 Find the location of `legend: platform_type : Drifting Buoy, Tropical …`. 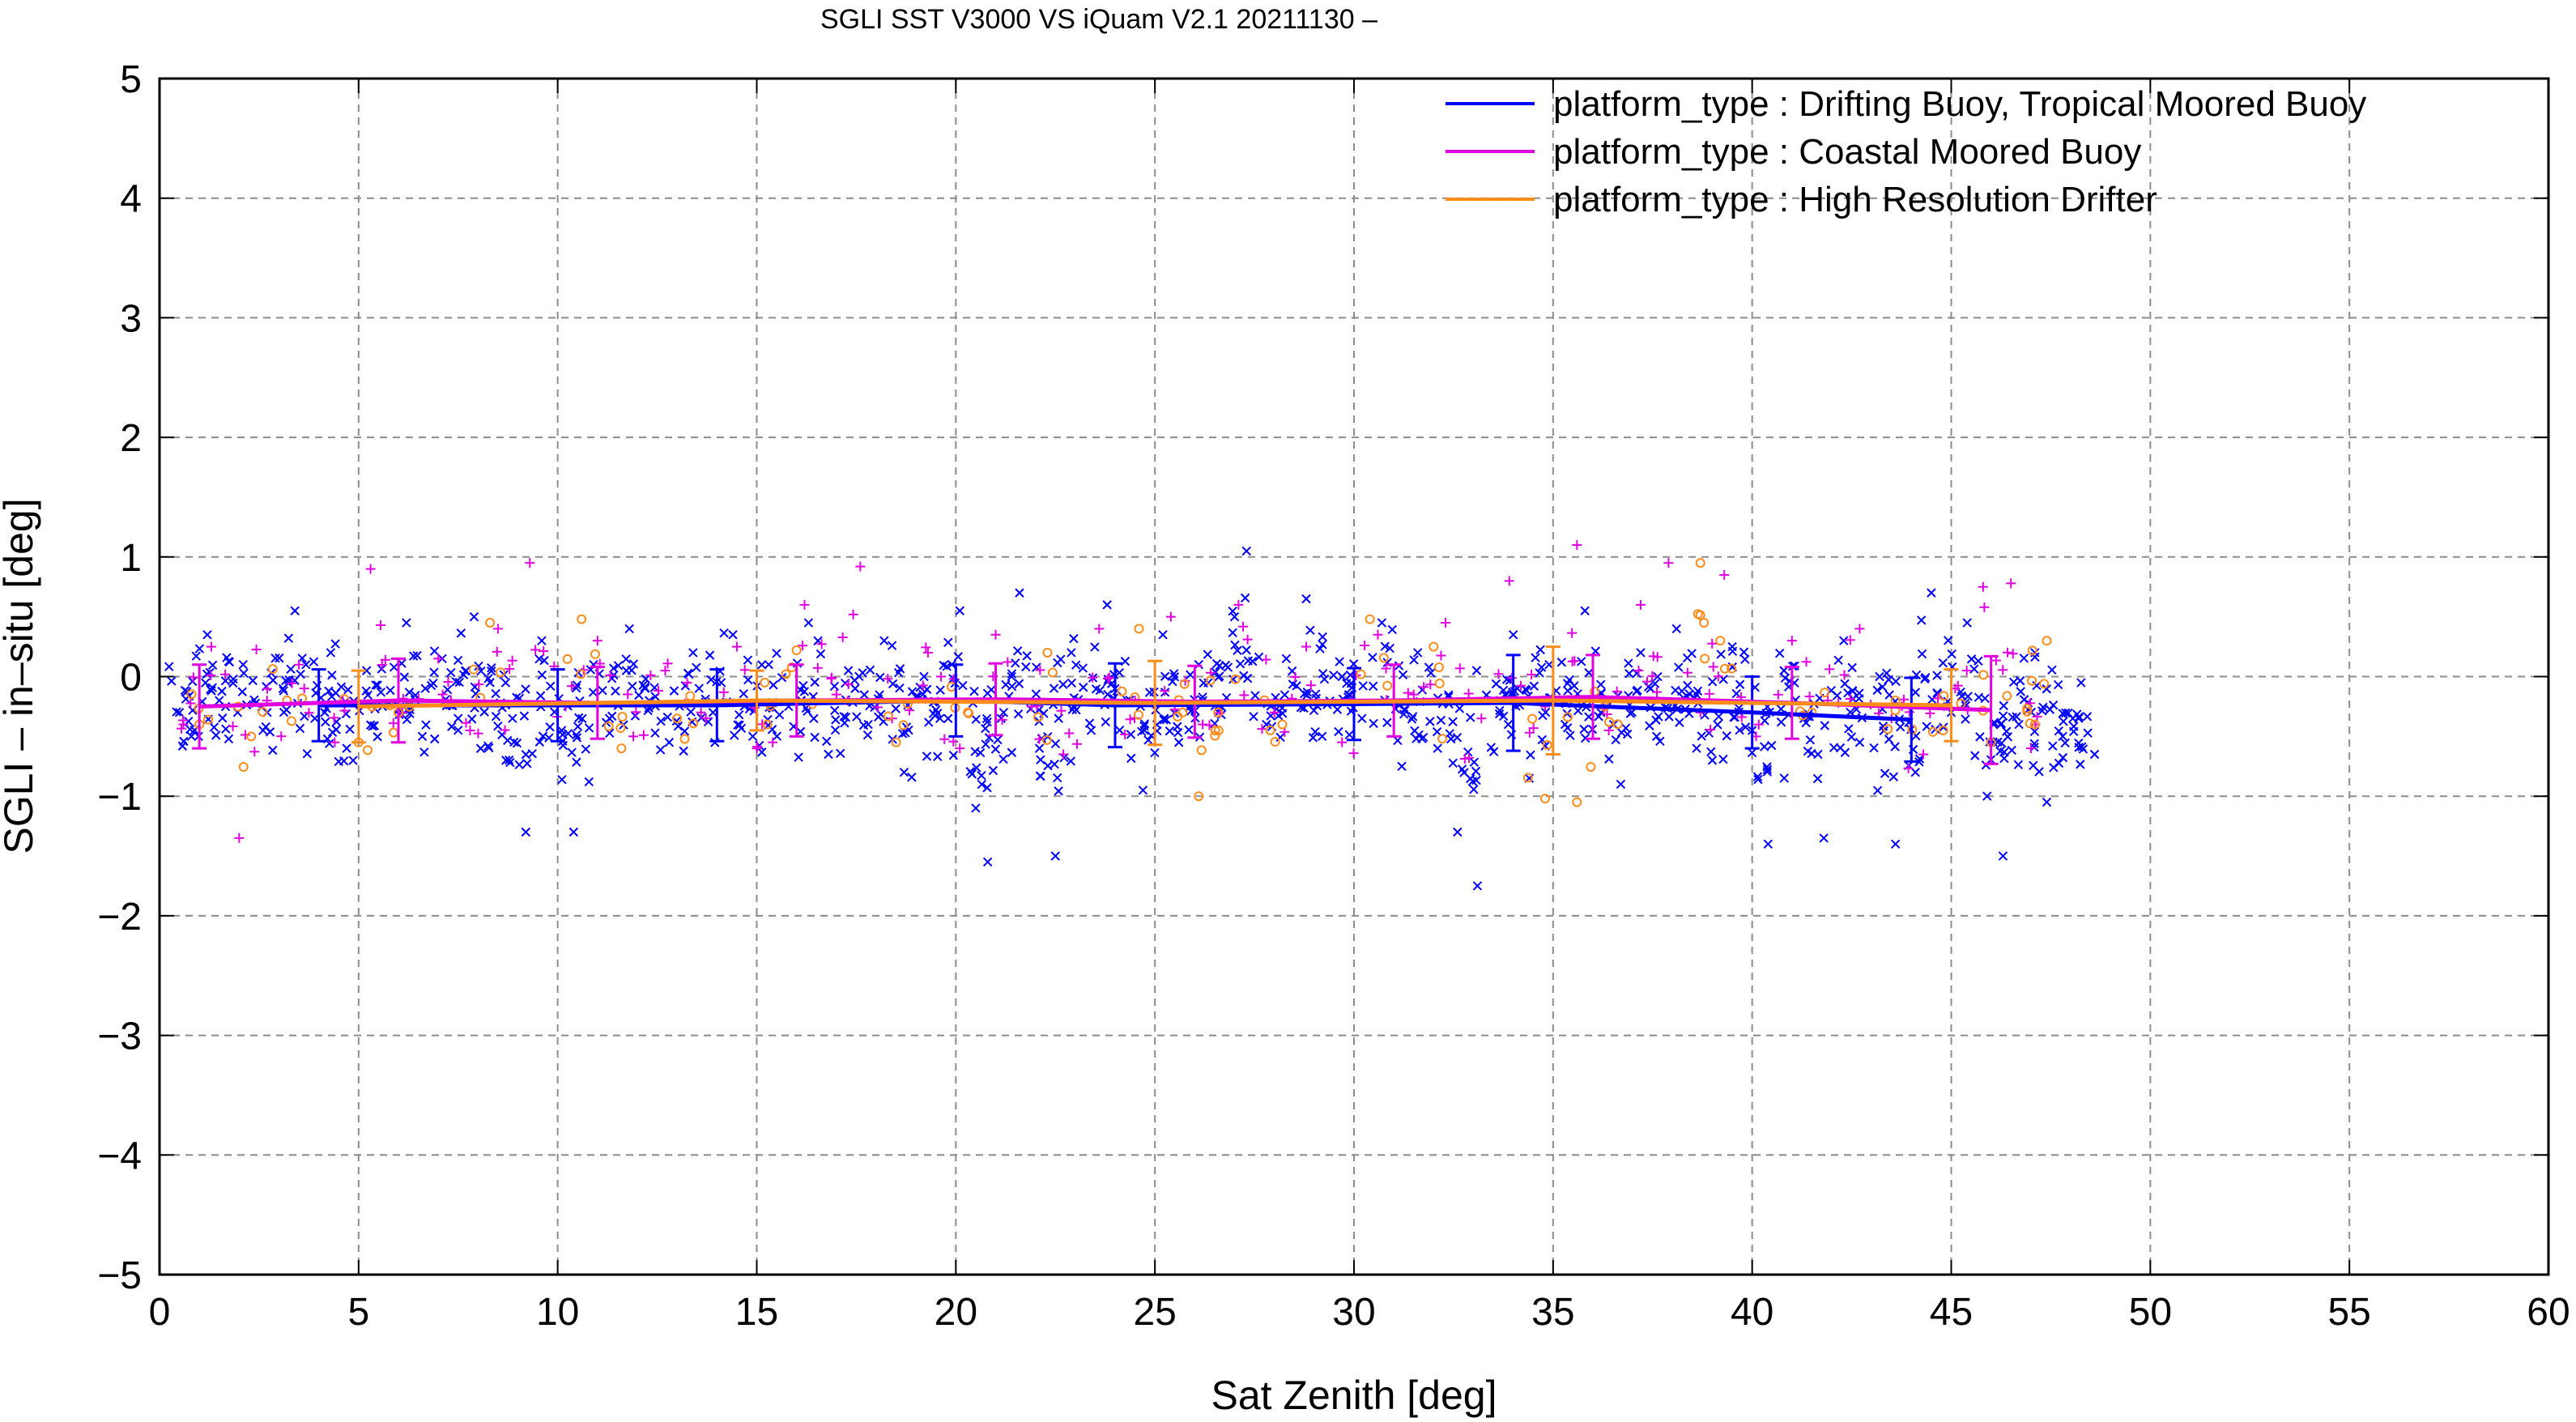

legend: platform_type : Drifting Buoy, Tropical … is located at coordinates (1906, 151).